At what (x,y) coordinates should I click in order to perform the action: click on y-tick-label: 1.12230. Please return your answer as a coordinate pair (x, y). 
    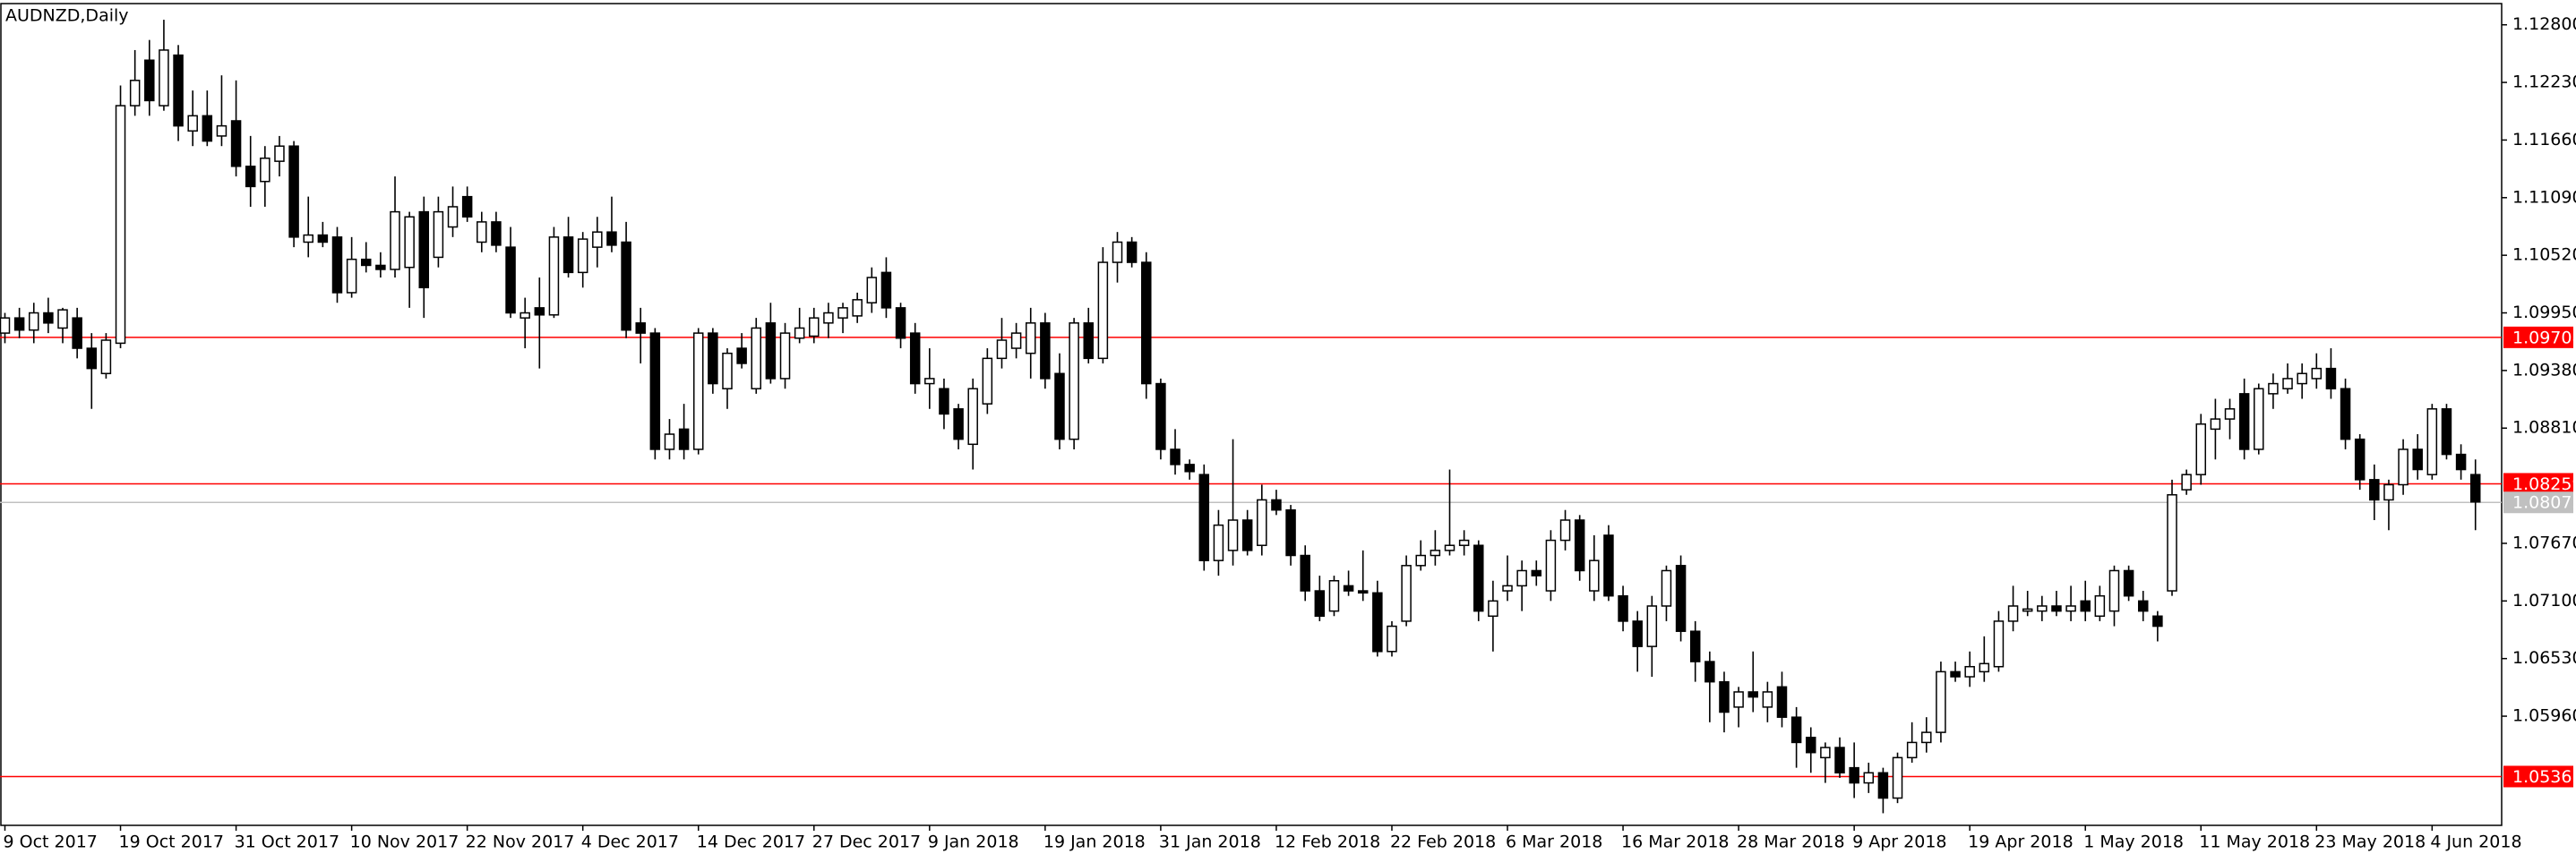
    Looking at the image, I should click on (2544, 82).